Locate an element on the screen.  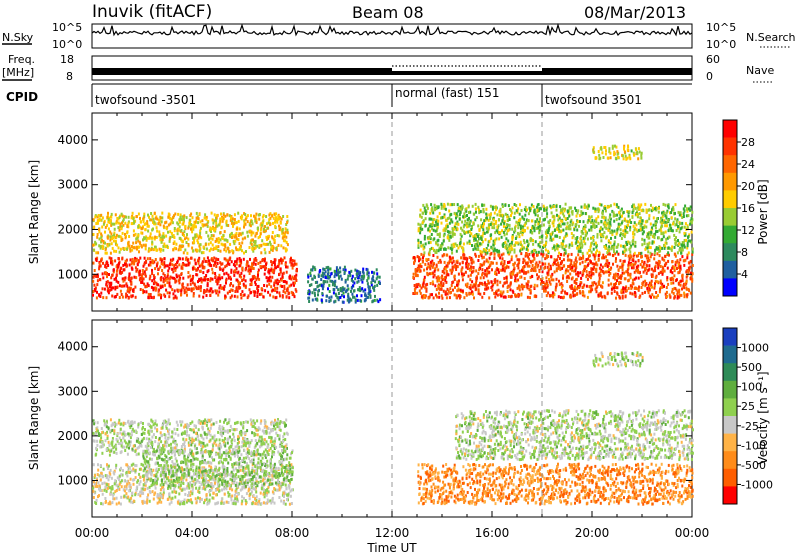
nsky-tick-top: 10^5 is located at coordinates (67, 27).